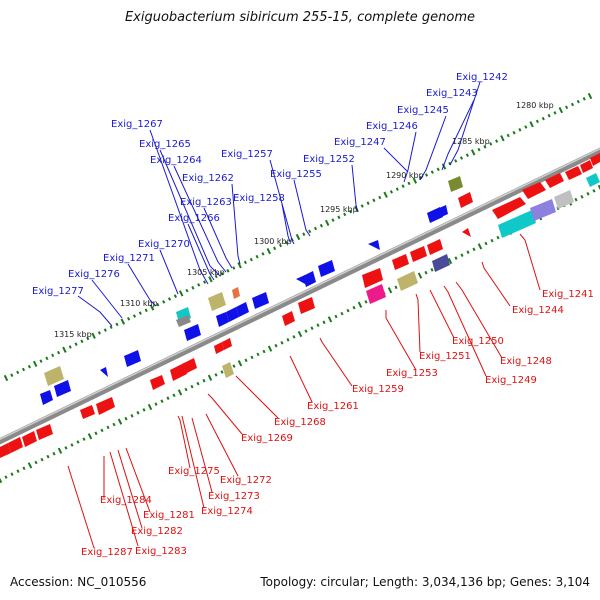 The image size is (600, 600). I want to click on gene-label-reverse: Exig_1244, so click(538, 310).